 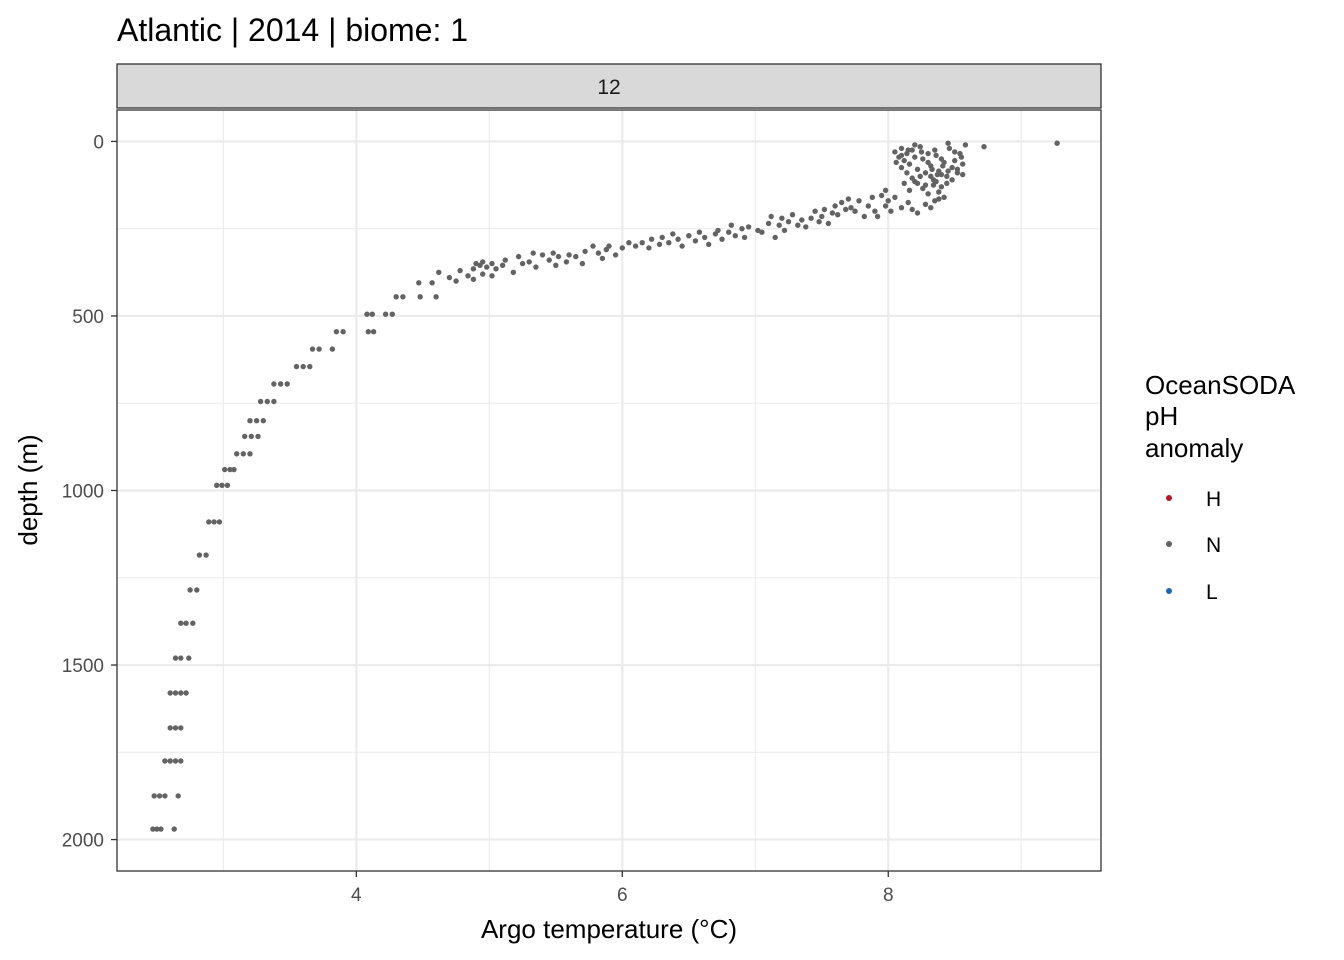 I want to click on legend-key-l, so click(x=1169, y=591).